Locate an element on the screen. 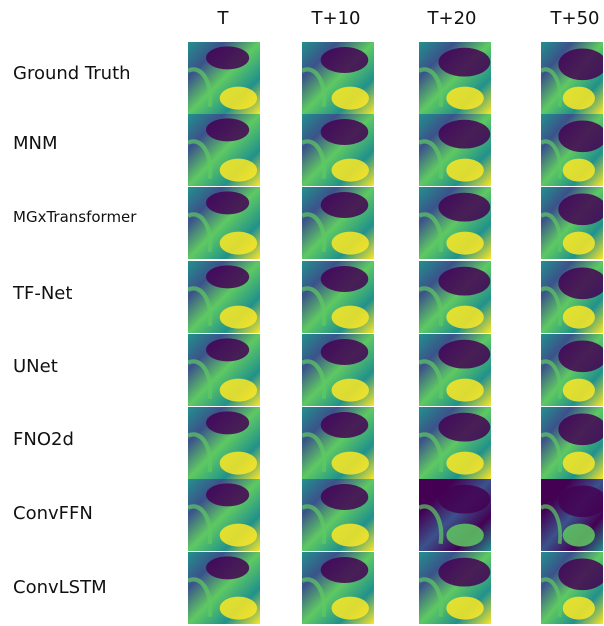 The image size is (604, 626). row-label-convlstm: ConvLSTM is located at coordinates (60, 587).